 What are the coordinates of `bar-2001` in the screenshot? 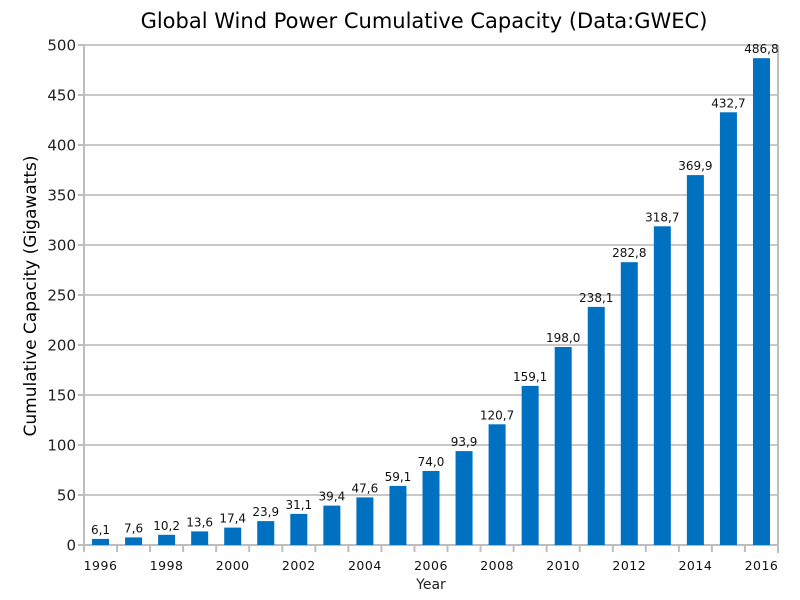 It's located at (266, 533).